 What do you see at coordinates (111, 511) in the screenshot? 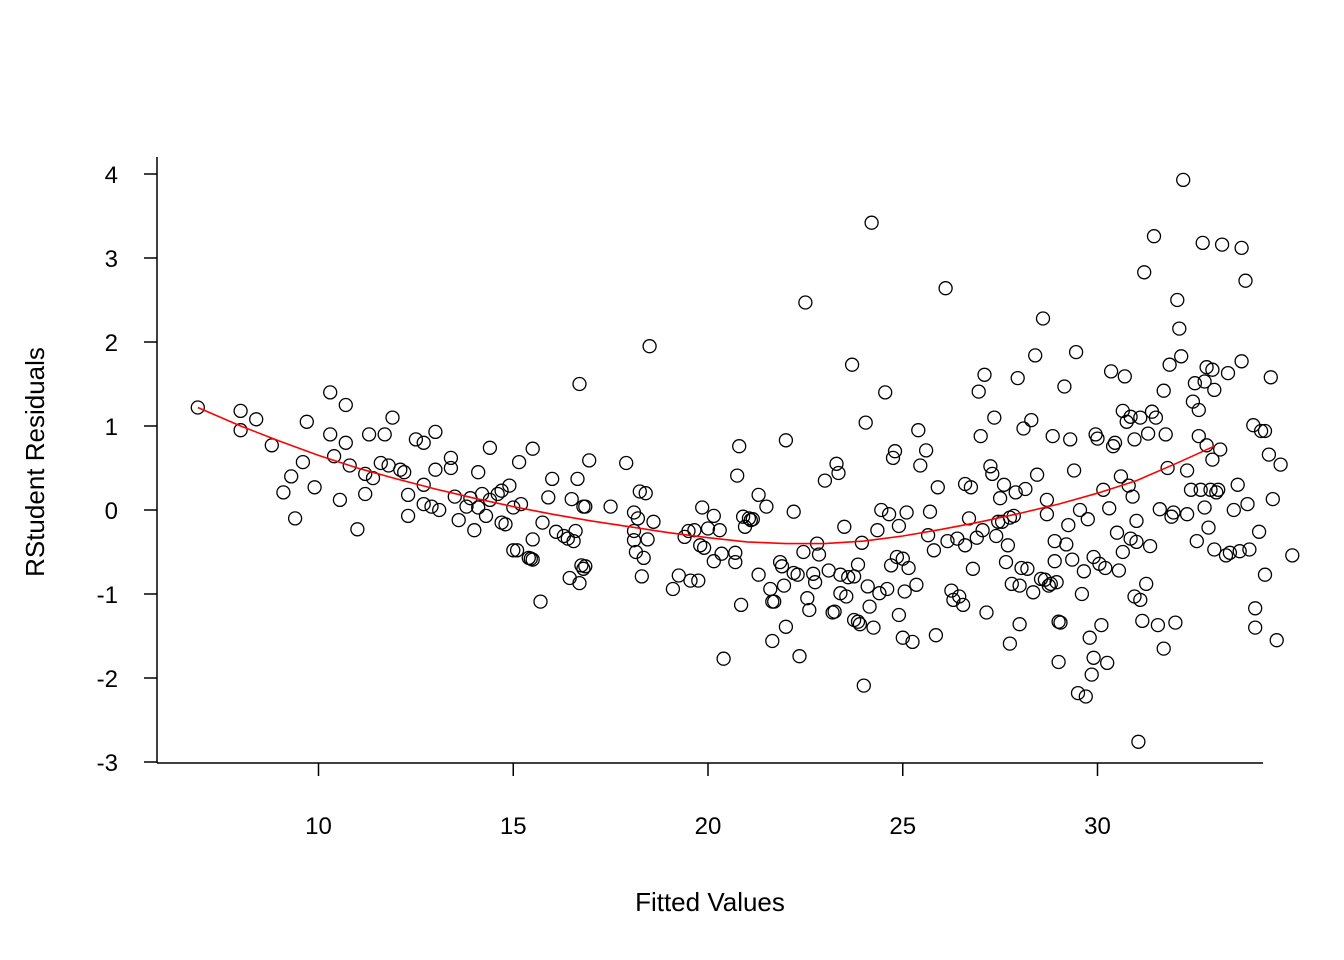
I see `y-tick-label: 0` at bounding box center [111, 511].